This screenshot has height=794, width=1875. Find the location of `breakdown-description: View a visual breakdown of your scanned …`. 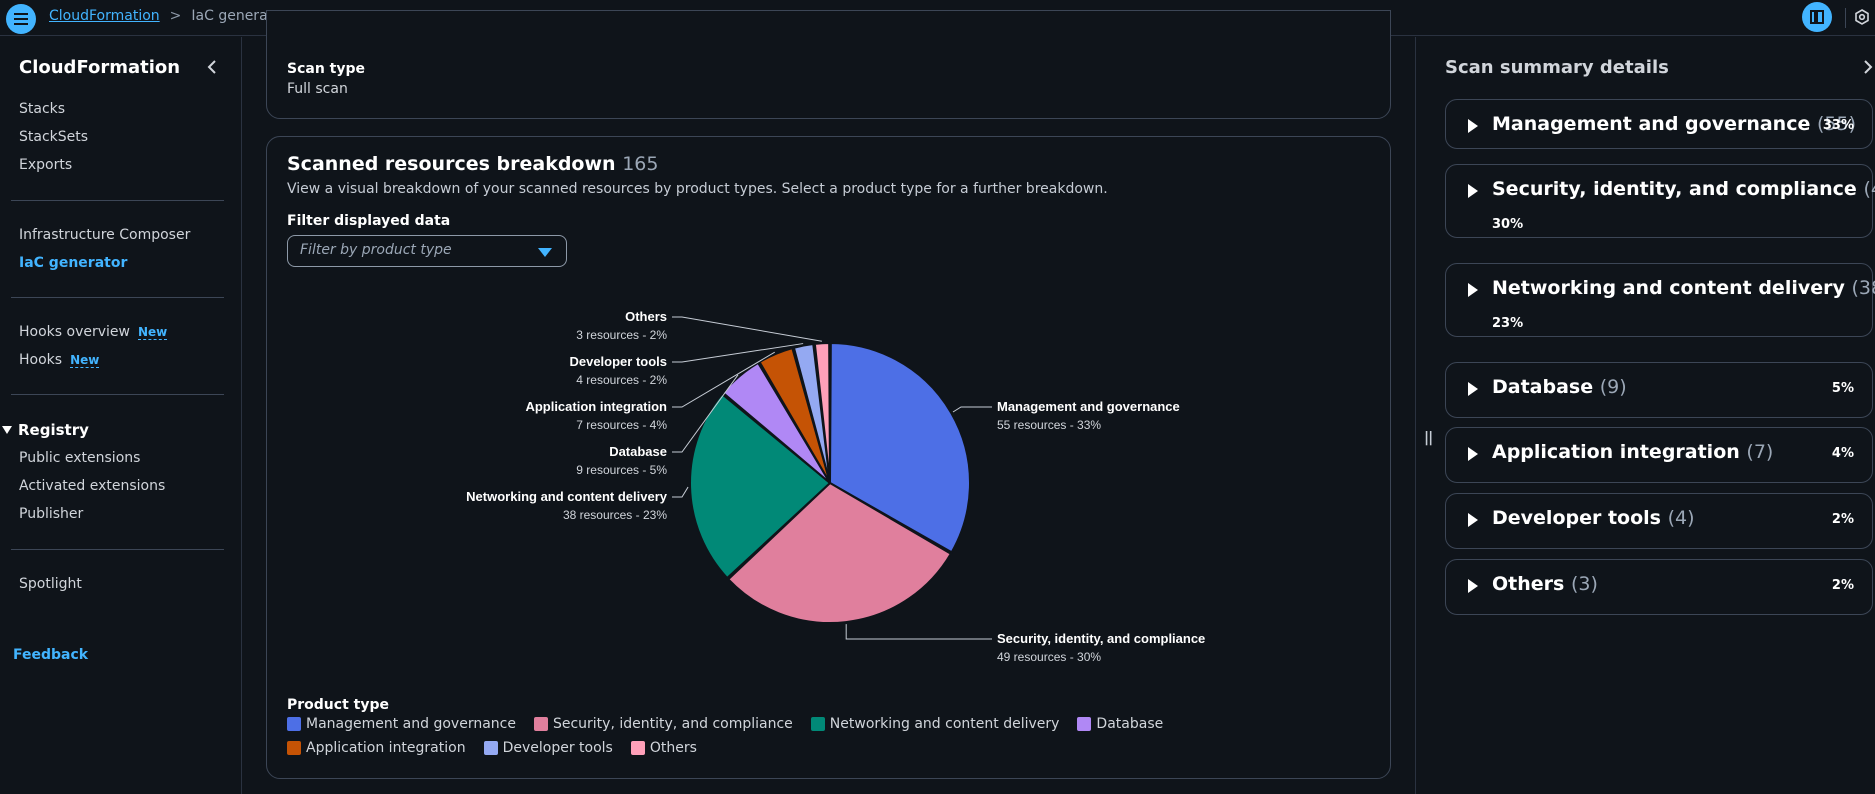

breakdown-description: View a visual breakdown of your scanned … is located at coordinates (697, 189).